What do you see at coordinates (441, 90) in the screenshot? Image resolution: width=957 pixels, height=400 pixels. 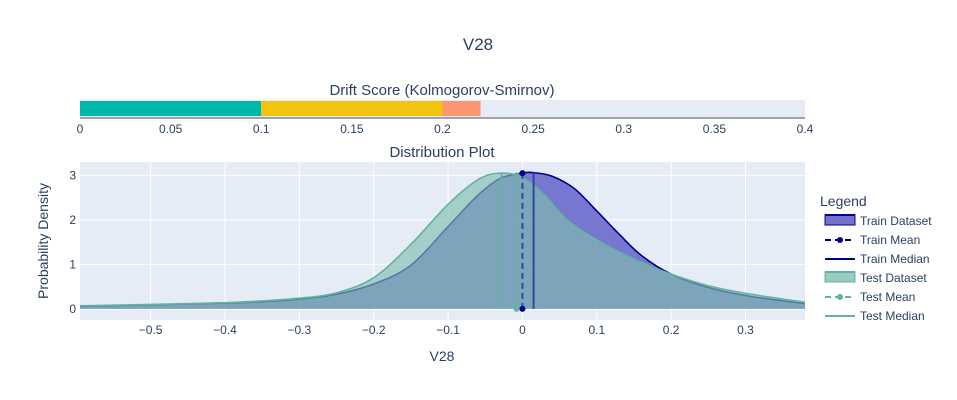 I see `drift-title: Drift Score (Kolmogorov-Smirnov)` at bounding box center [441, 90].